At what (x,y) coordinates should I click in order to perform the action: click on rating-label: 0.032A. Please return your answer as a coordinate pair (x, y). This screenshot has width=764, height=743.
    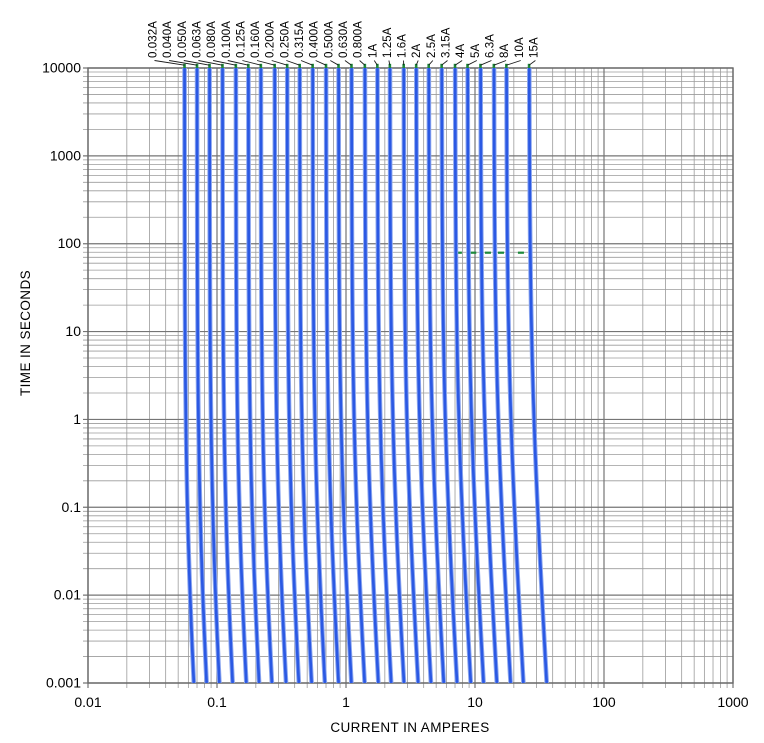
    Looking at the image, I should click on (154, 39).